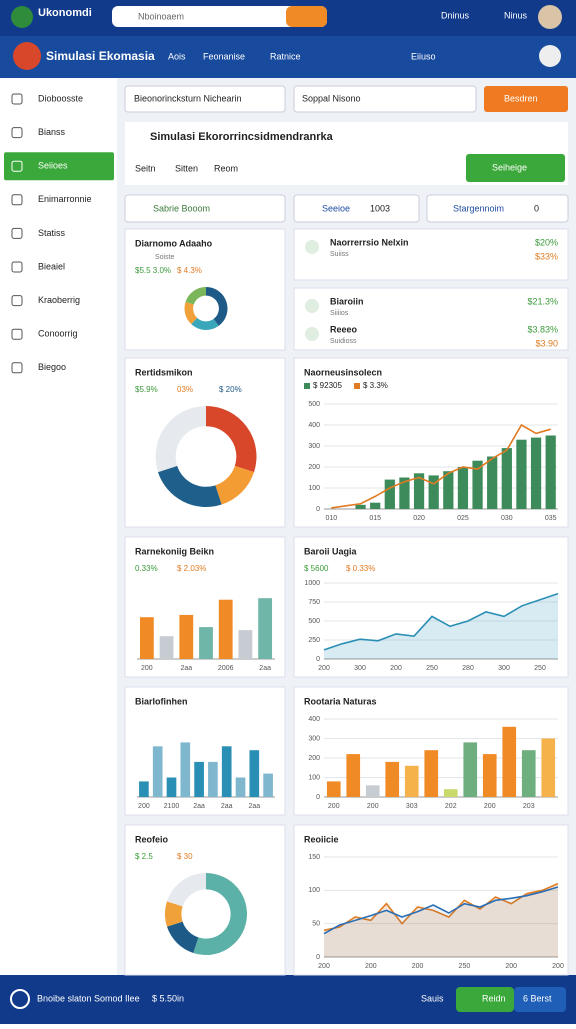 This screenshot has width=576, height=1029. Describe the element at coordinates (542, 329) in the screenshot. I see `stat-value: $3.83%` at that location.